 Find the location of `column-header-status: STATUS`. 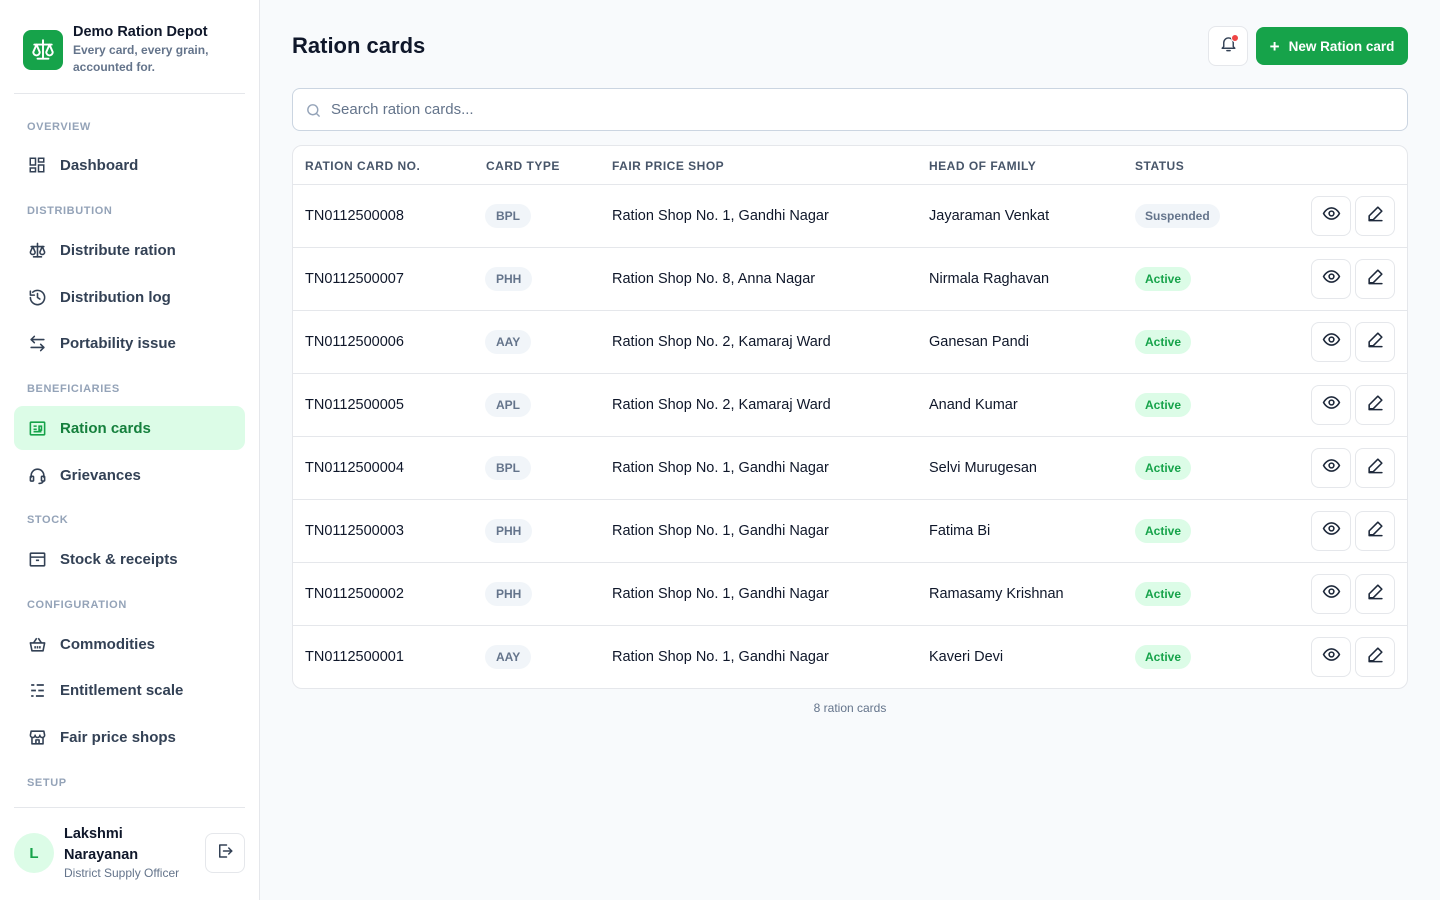

column-header-status: STATUS is located at coordinates (1160, 166).